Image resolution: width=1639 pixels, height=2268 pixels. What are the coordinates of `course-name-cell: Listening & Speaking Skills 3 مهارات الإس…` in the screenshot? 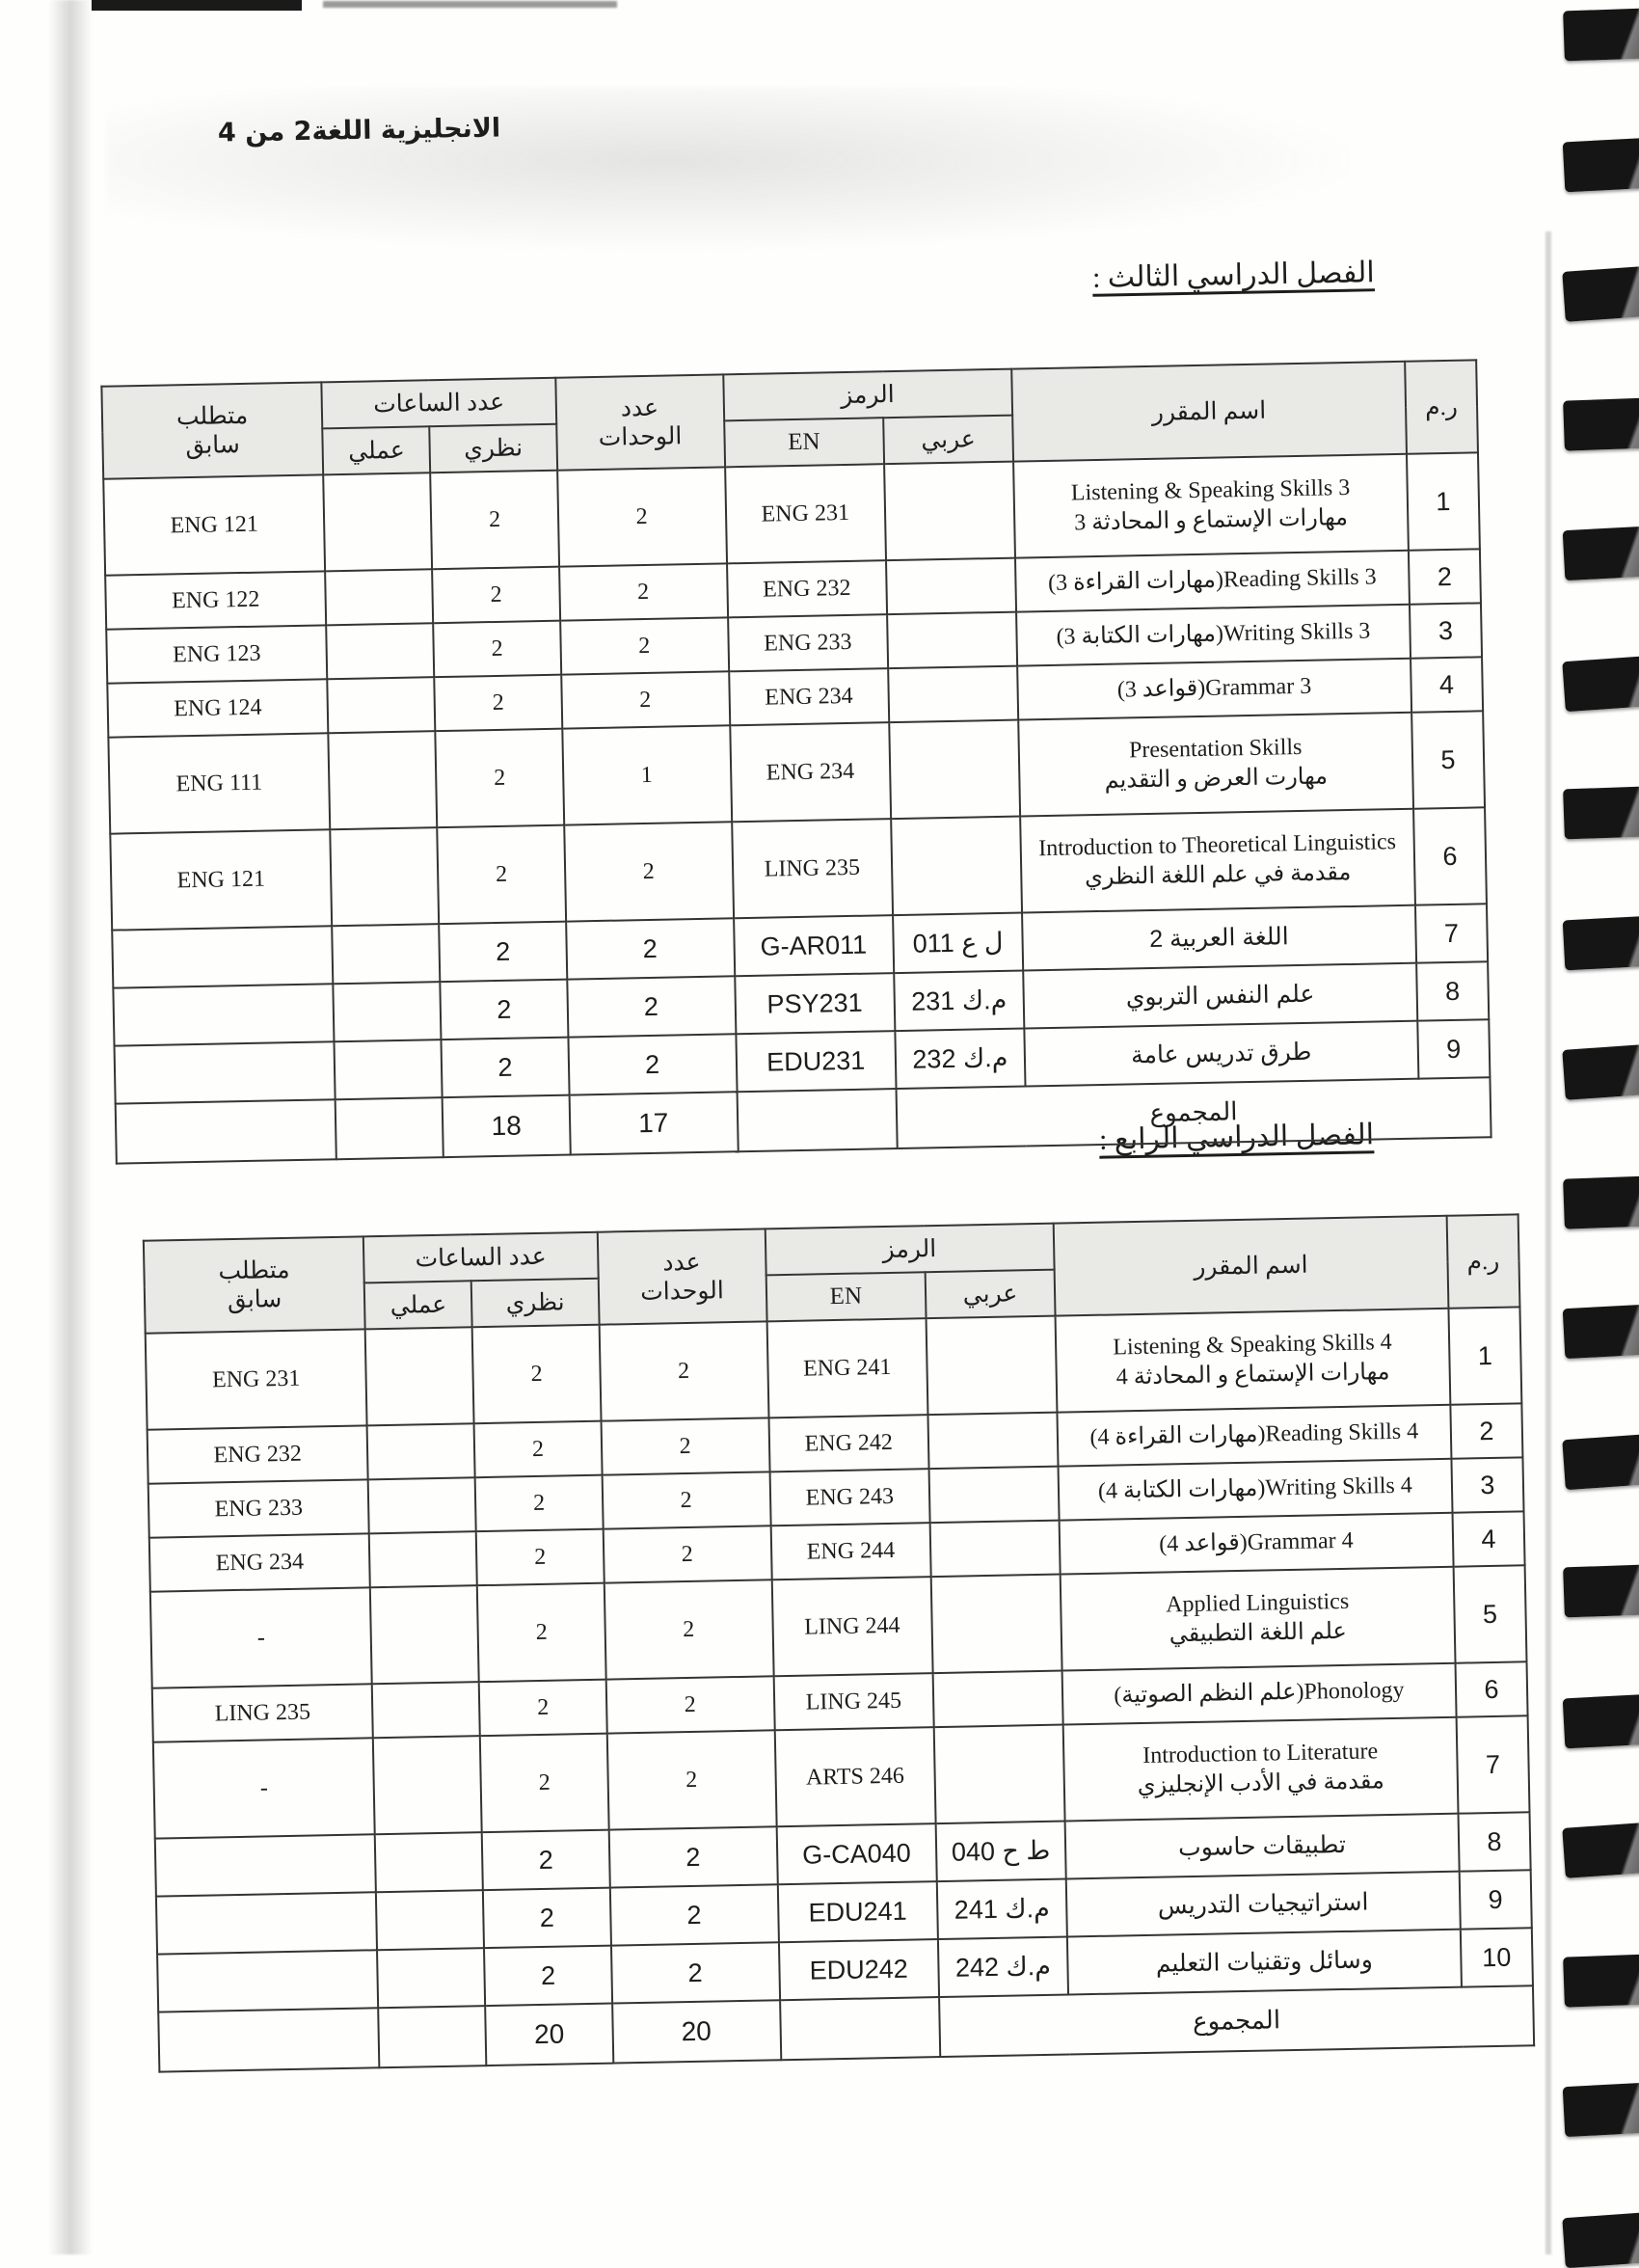 It's located at (1211, 505).